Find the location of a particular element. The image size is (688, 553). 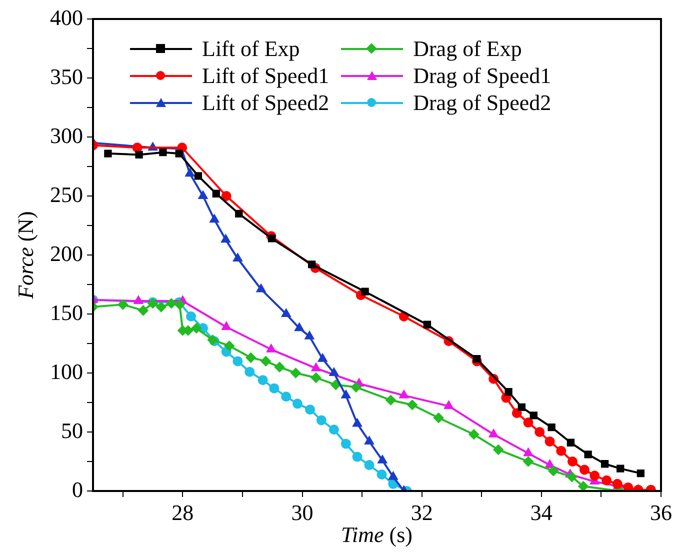

y-tick-label: 50 is located at coordinates (72, 430).